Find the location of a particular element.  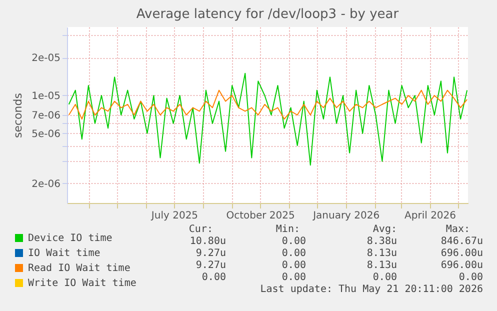

text: 10.80u is located at coordinates (208, 241).